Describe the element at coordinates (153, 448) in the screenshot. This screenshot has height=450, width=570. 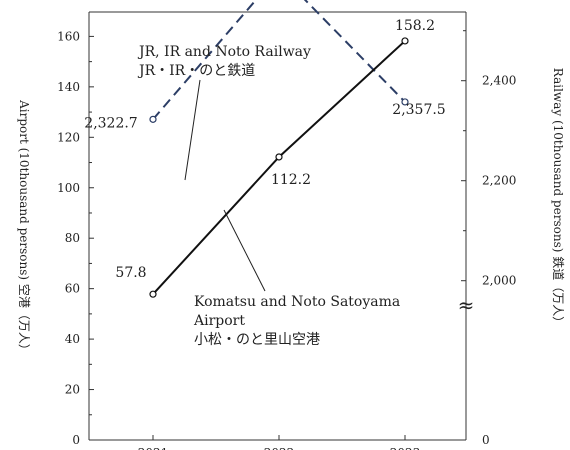
I see `x-tick-label: 2021` at that location.